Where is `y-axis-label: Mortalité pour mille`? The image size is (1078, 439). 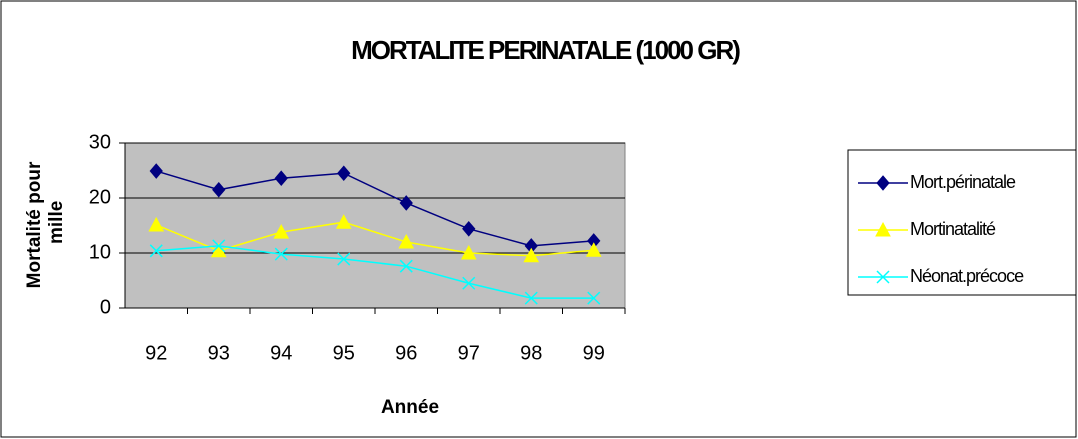
y-axis-label: Mortalité pour mille is located at coordinates (45, 224).